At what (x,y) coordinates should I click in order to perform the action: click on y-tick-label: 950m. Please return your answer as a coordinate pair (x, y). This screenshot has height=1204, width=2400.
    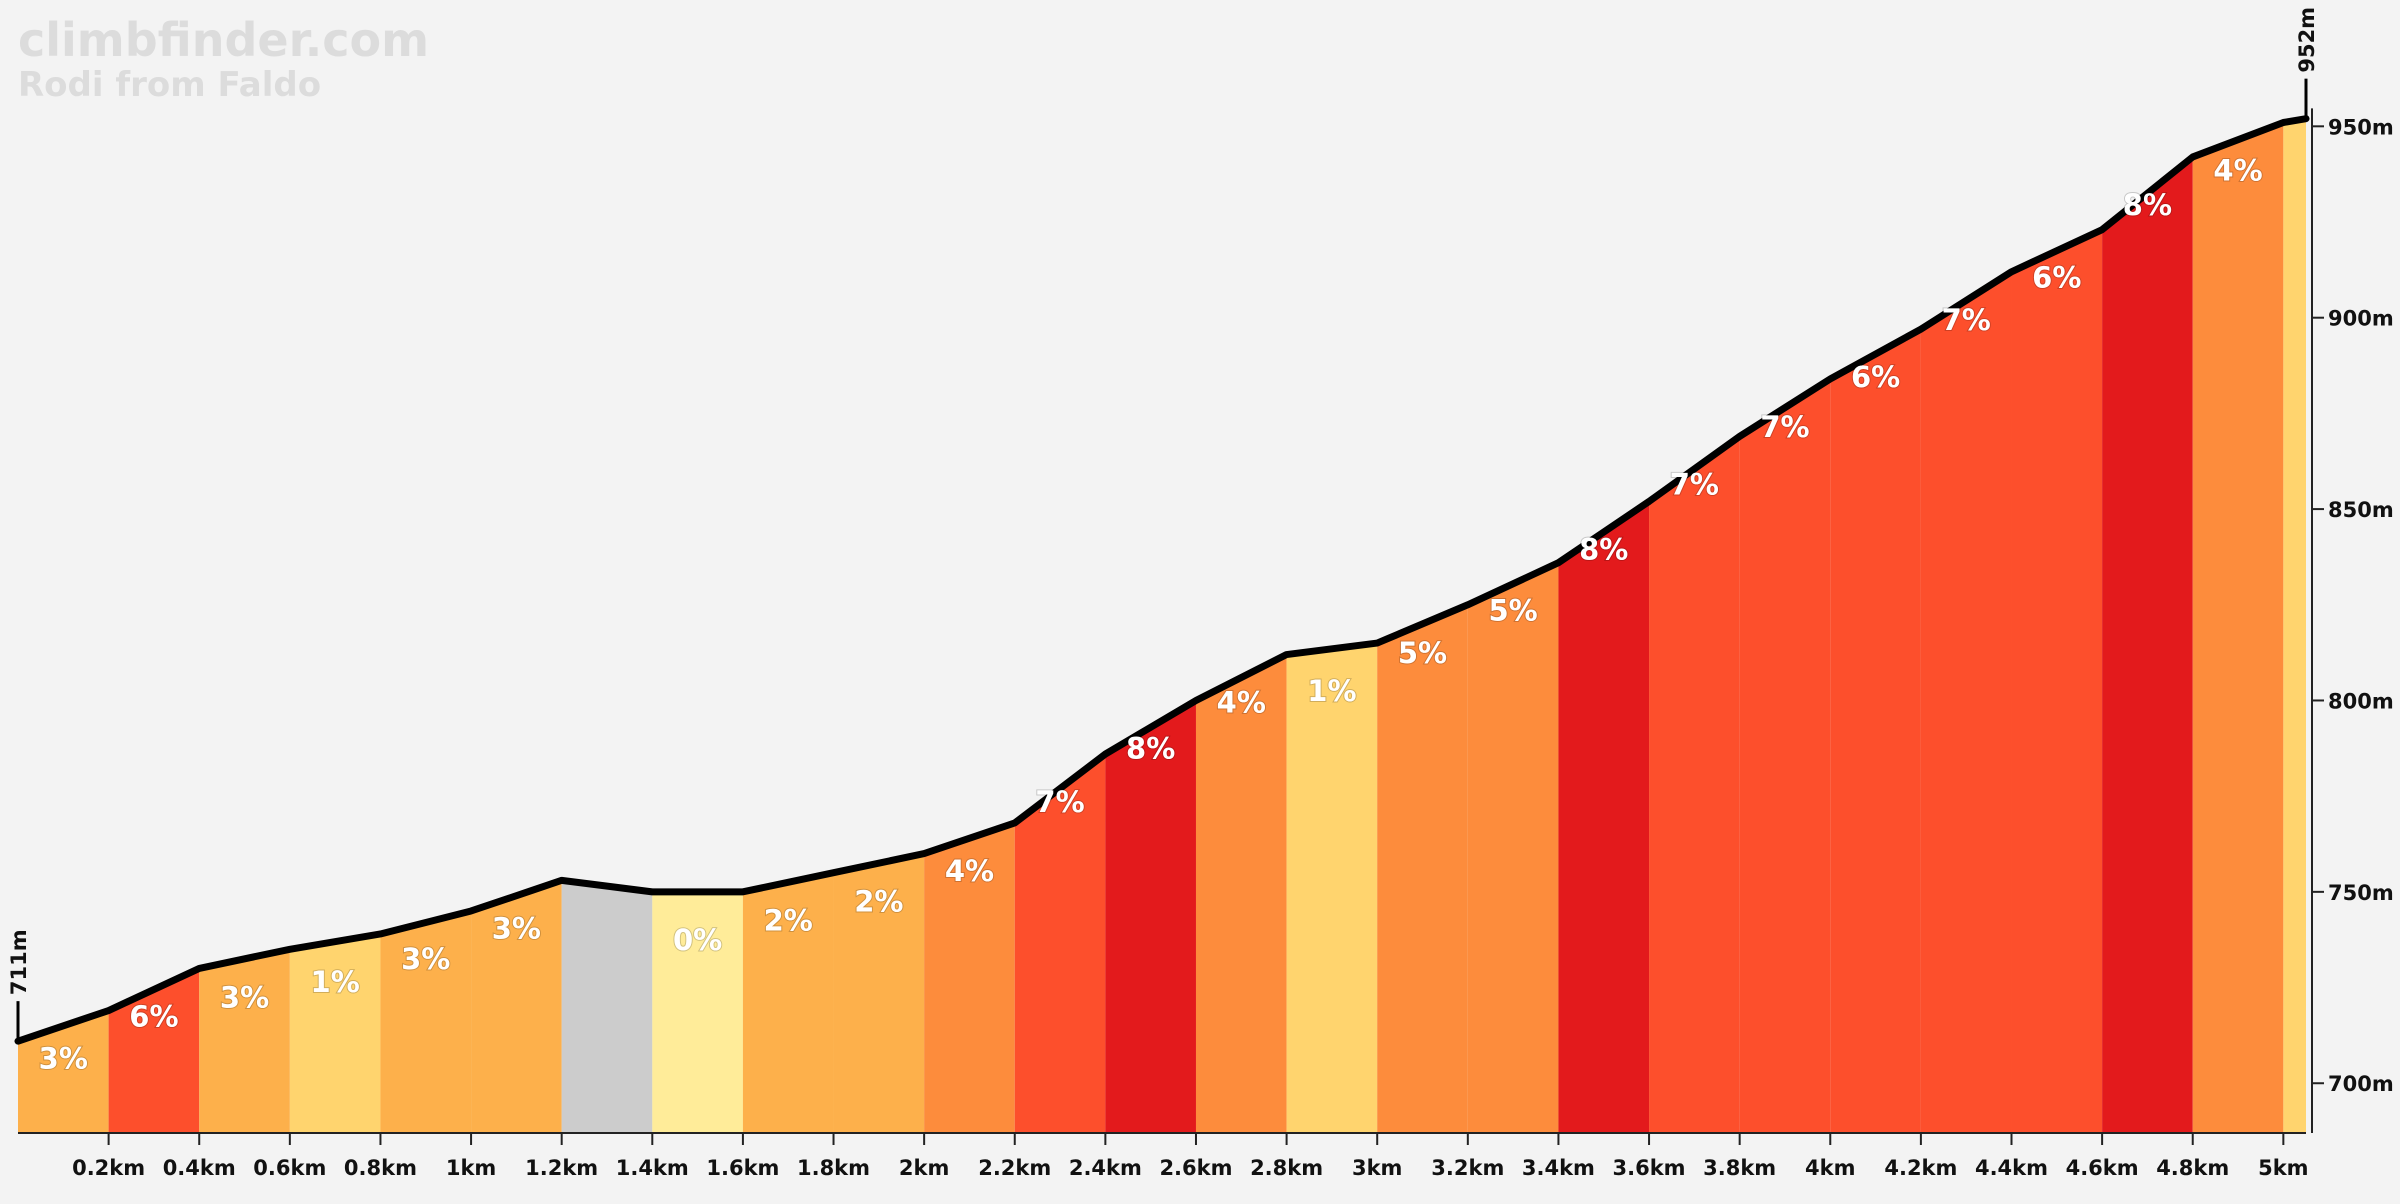
    Looking at the image, I should click on (2361, 127).